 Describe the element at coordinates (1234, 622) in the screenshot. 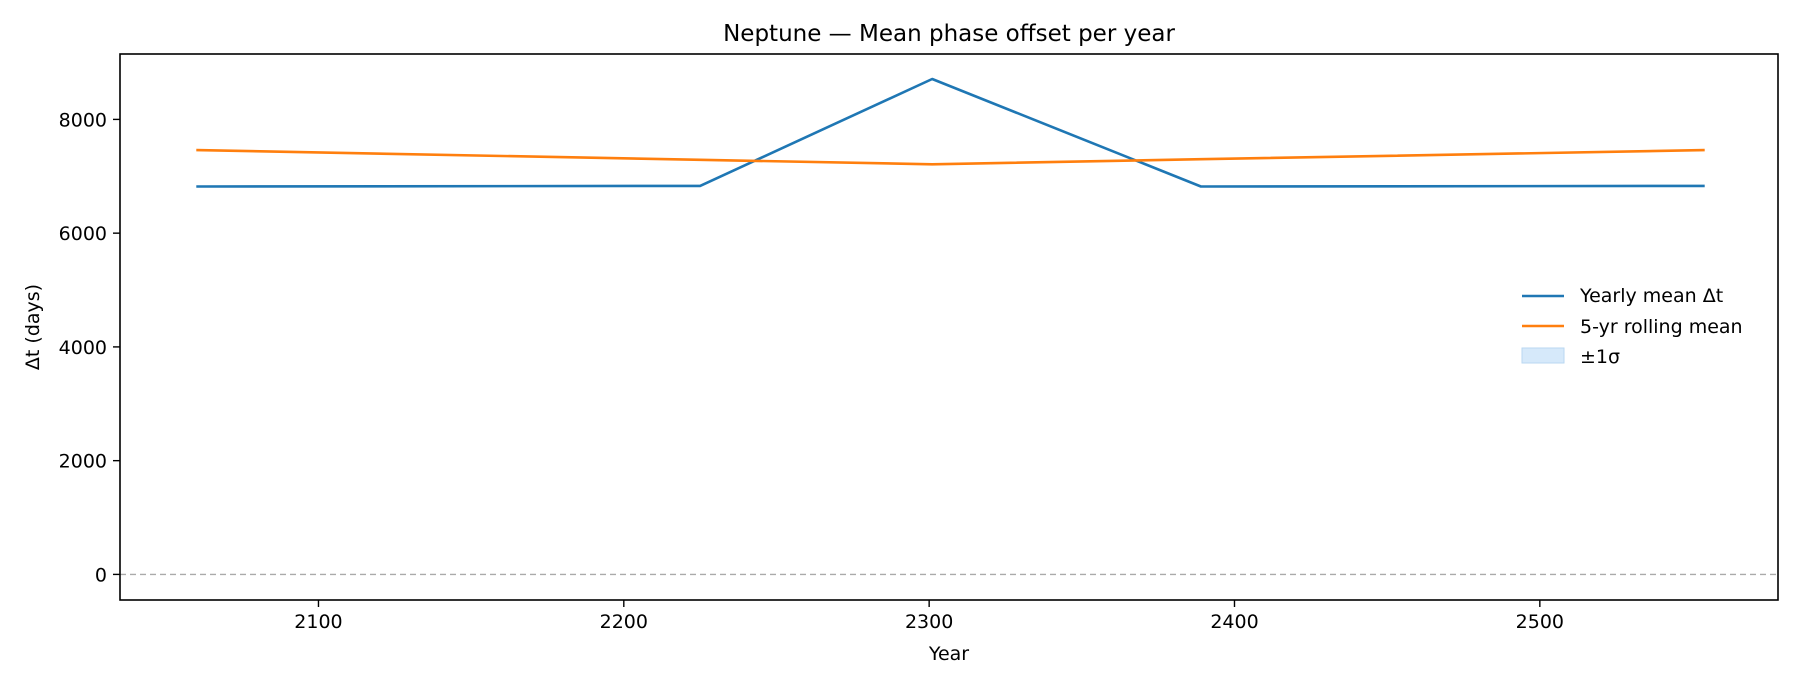

I see `x-tick-label: 2400` at that location.